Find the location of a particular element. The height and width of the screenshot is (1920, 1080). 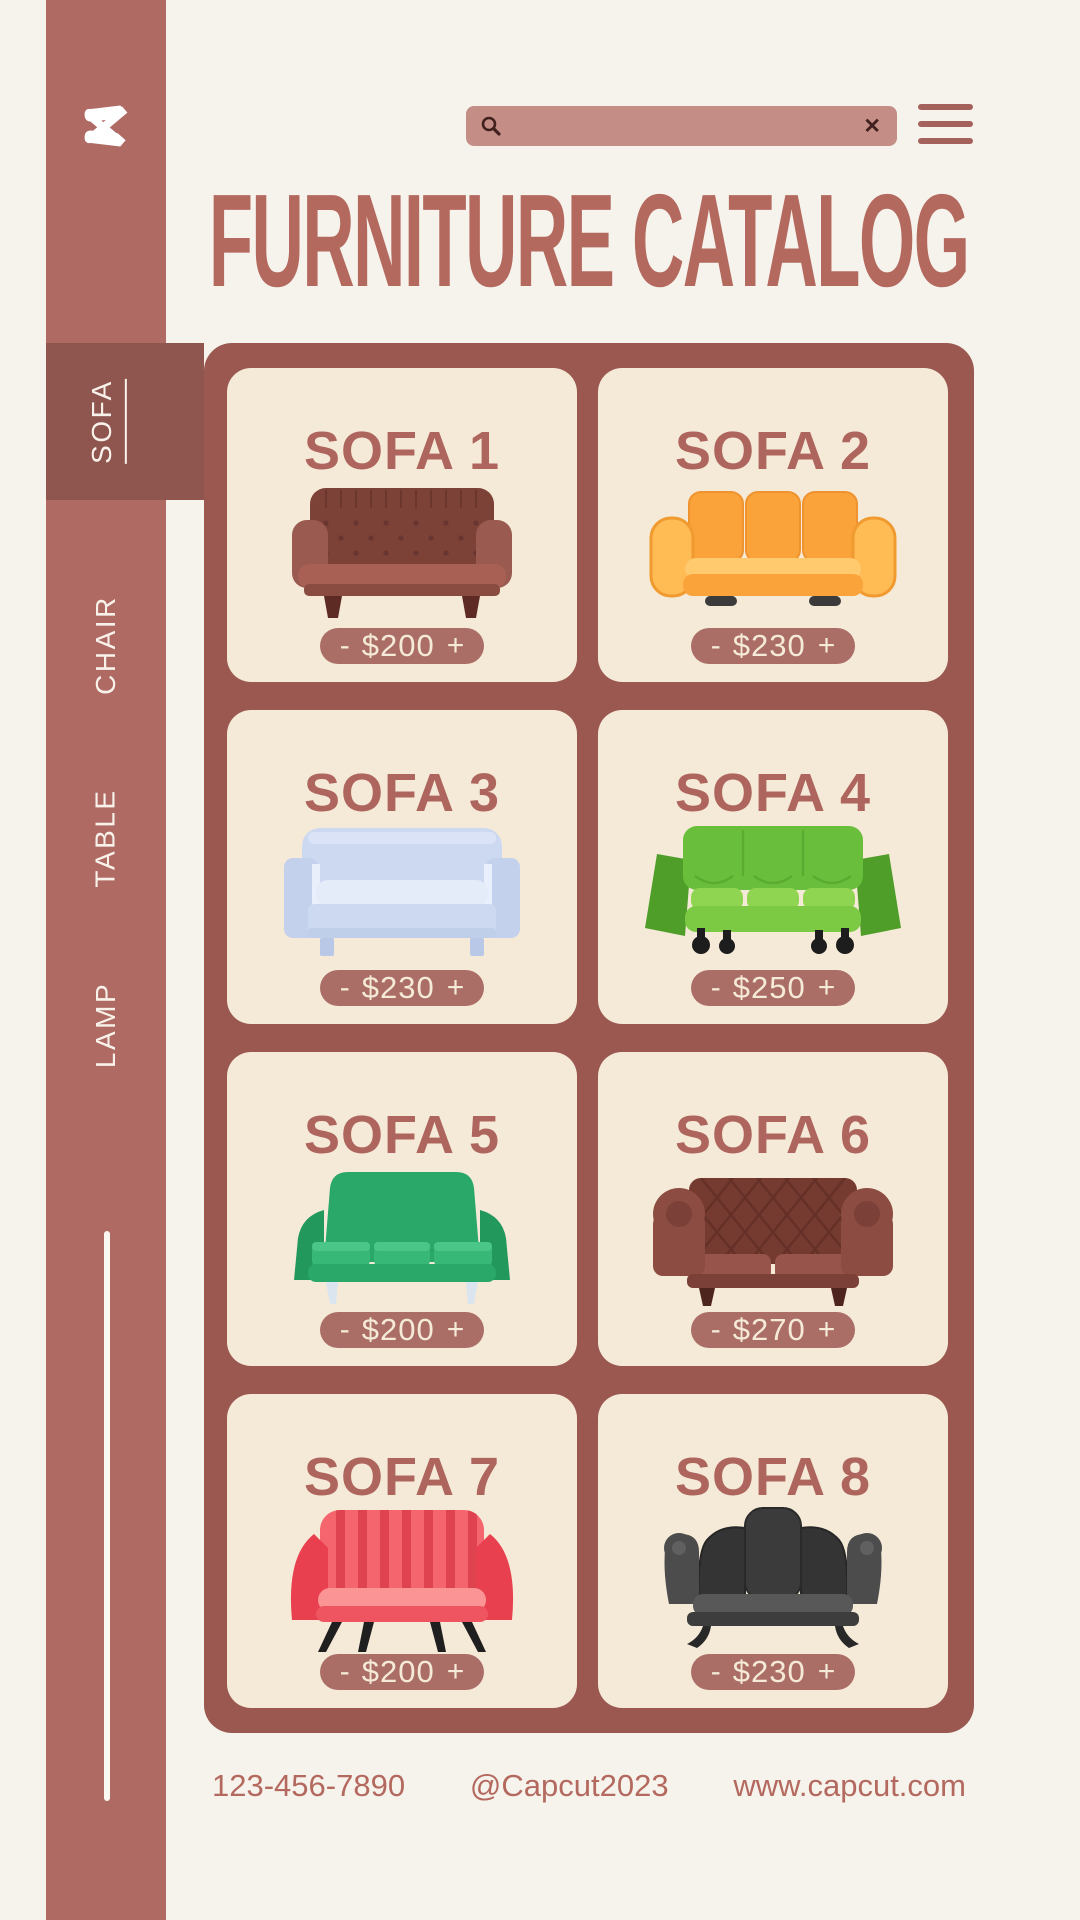

product-title: SOFA 7 is located at coordinates (402, 1477).